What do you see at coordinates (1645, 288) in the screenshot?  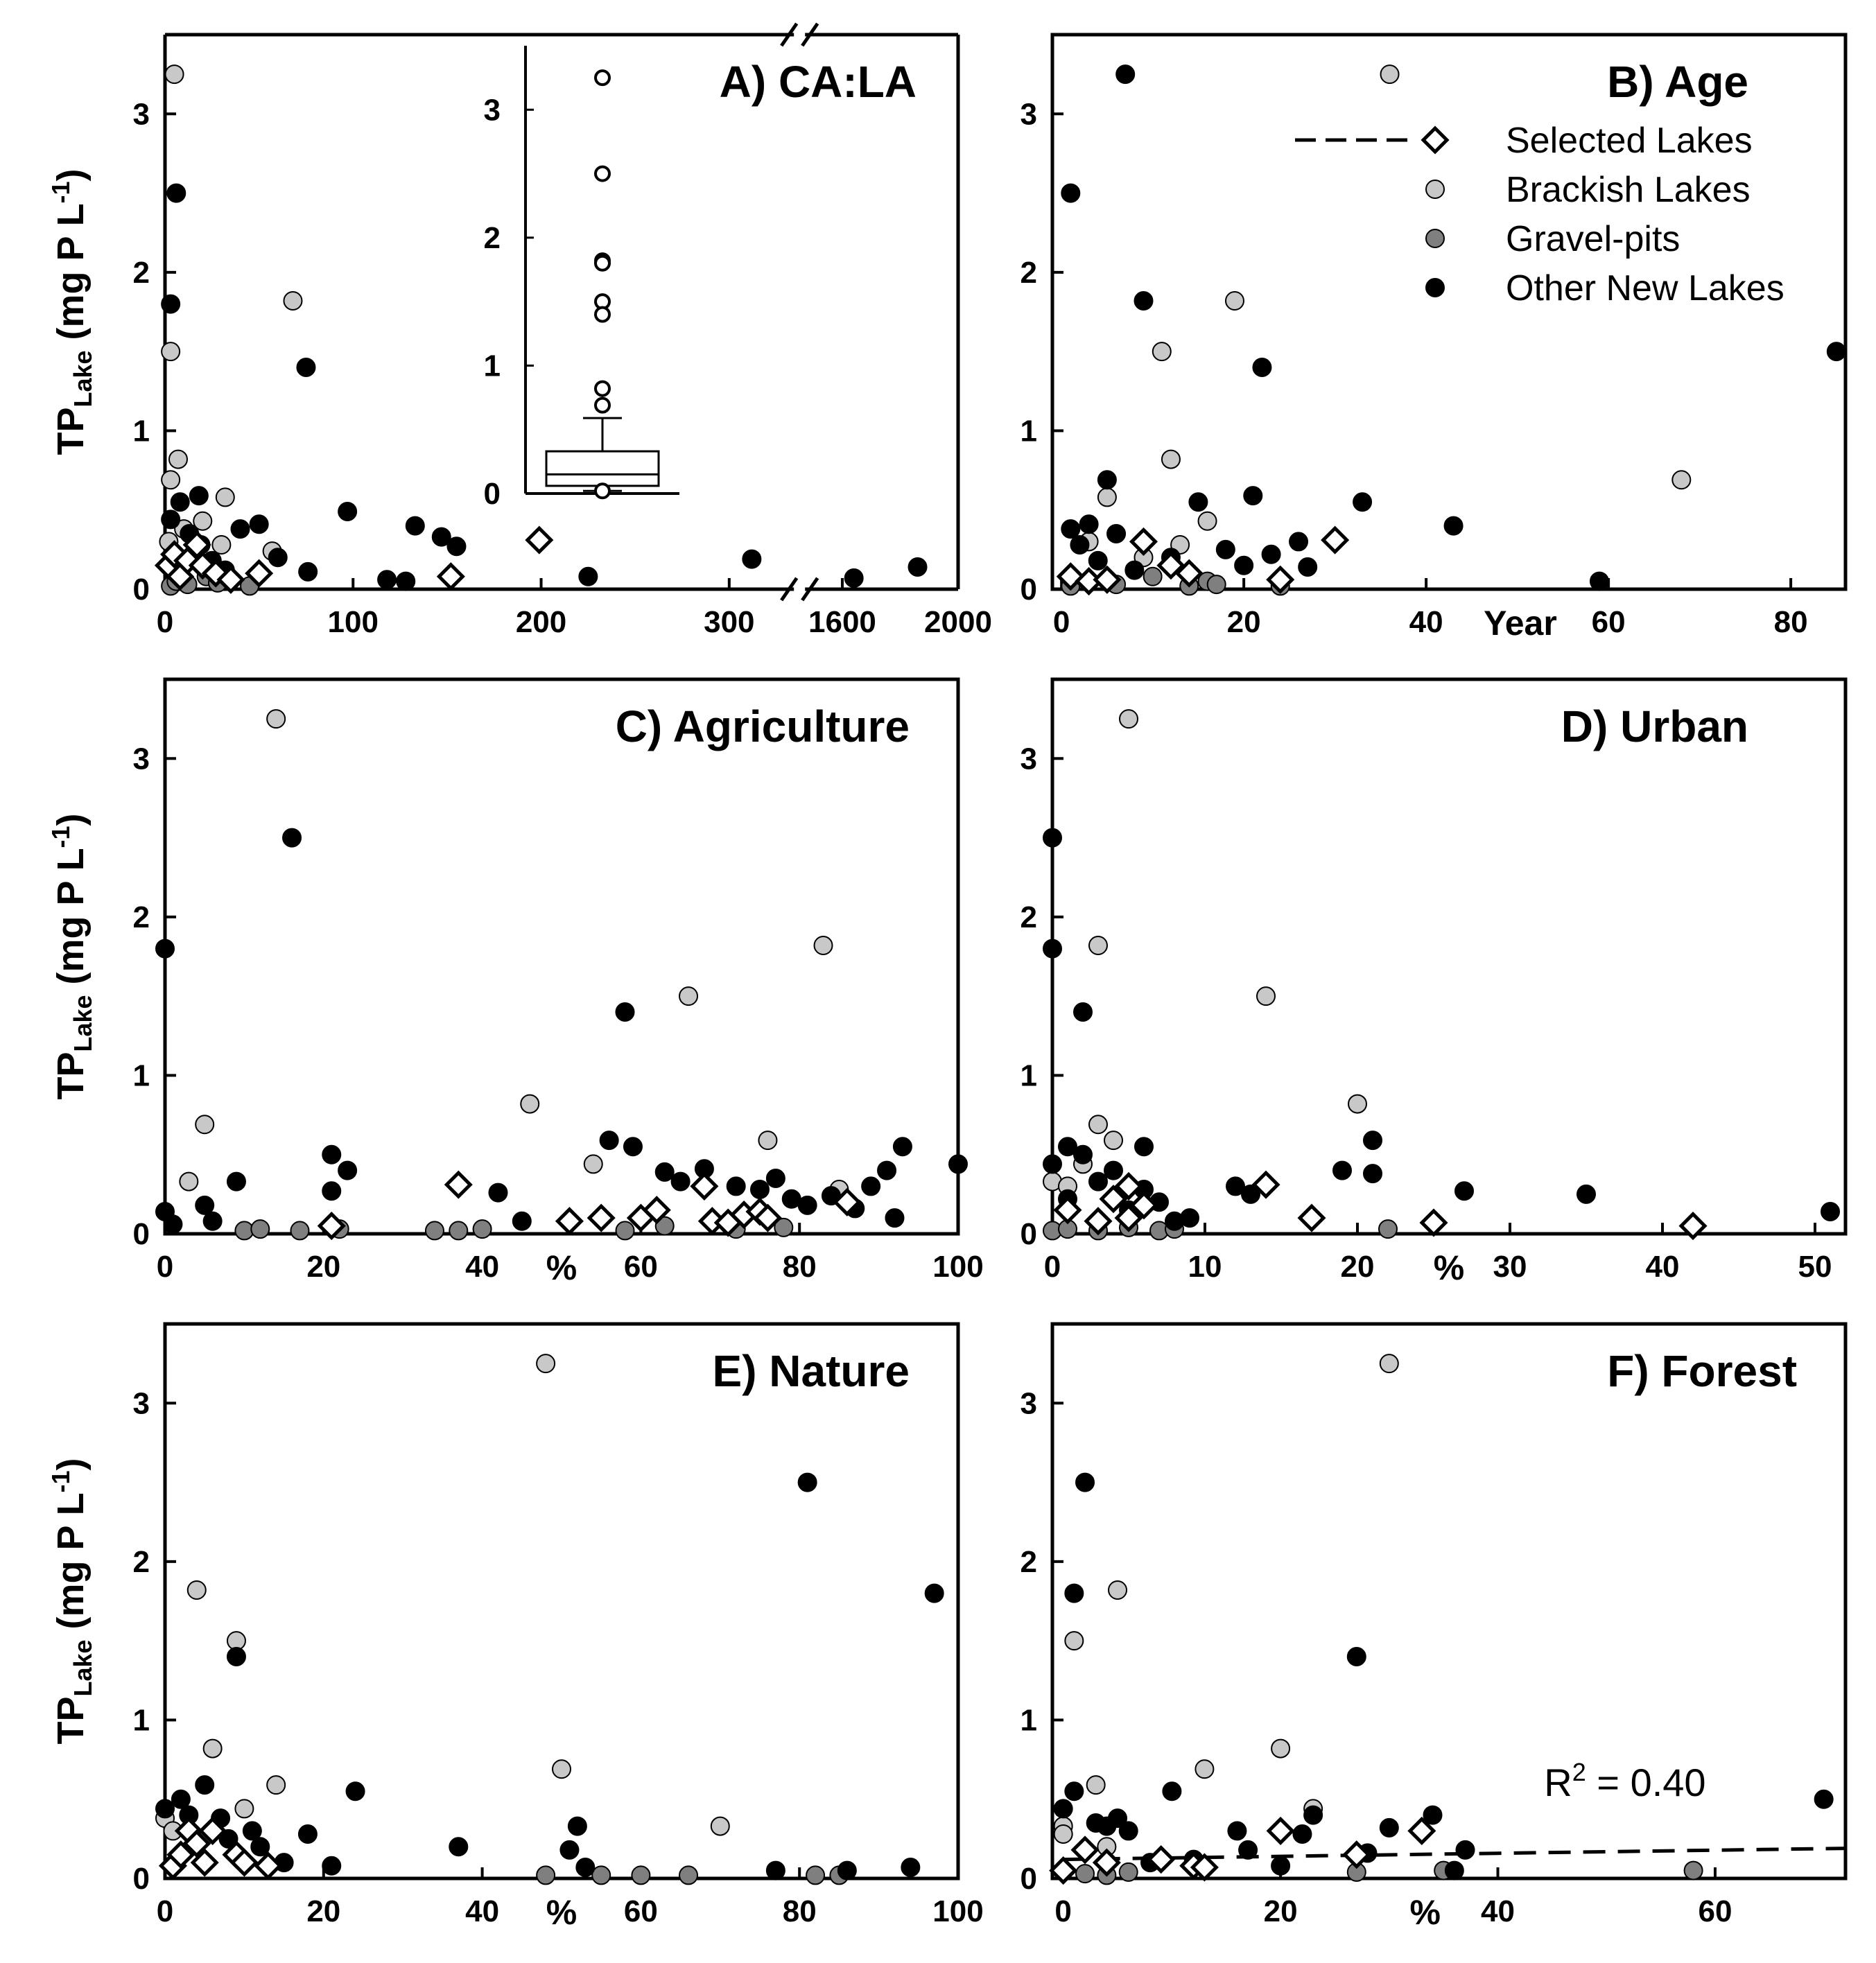 I see `legend-label: Other New Lakes` at bounding box center [1645, 288].